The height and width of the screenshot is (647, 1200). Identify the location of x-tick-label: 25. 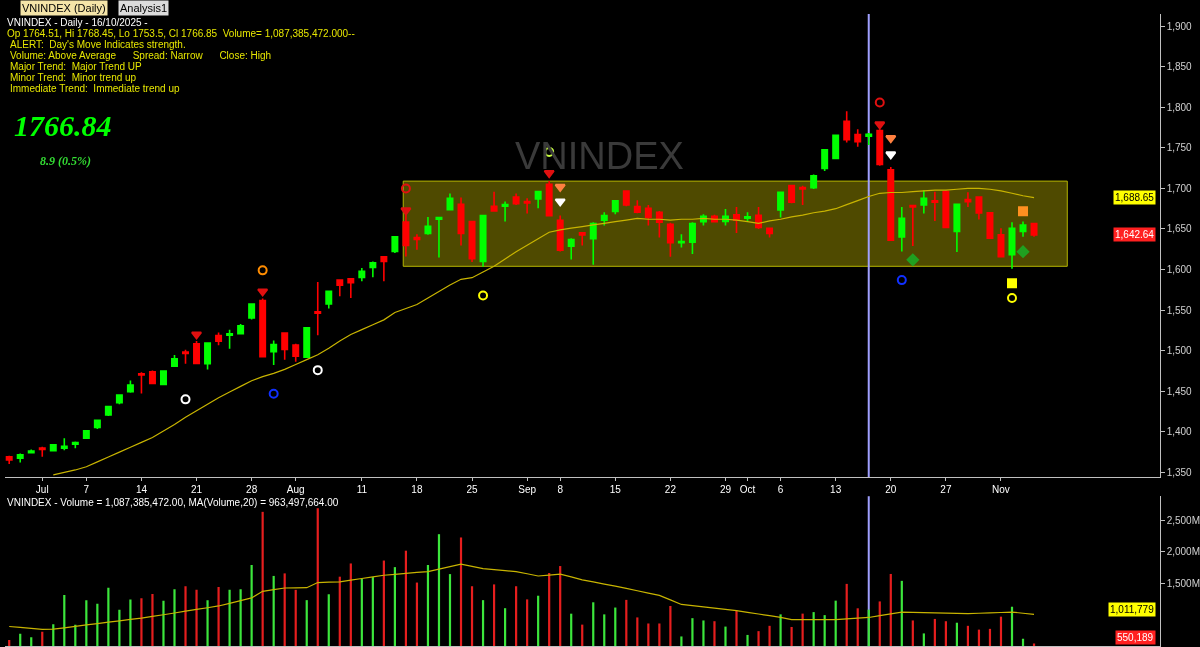
(472, 490).